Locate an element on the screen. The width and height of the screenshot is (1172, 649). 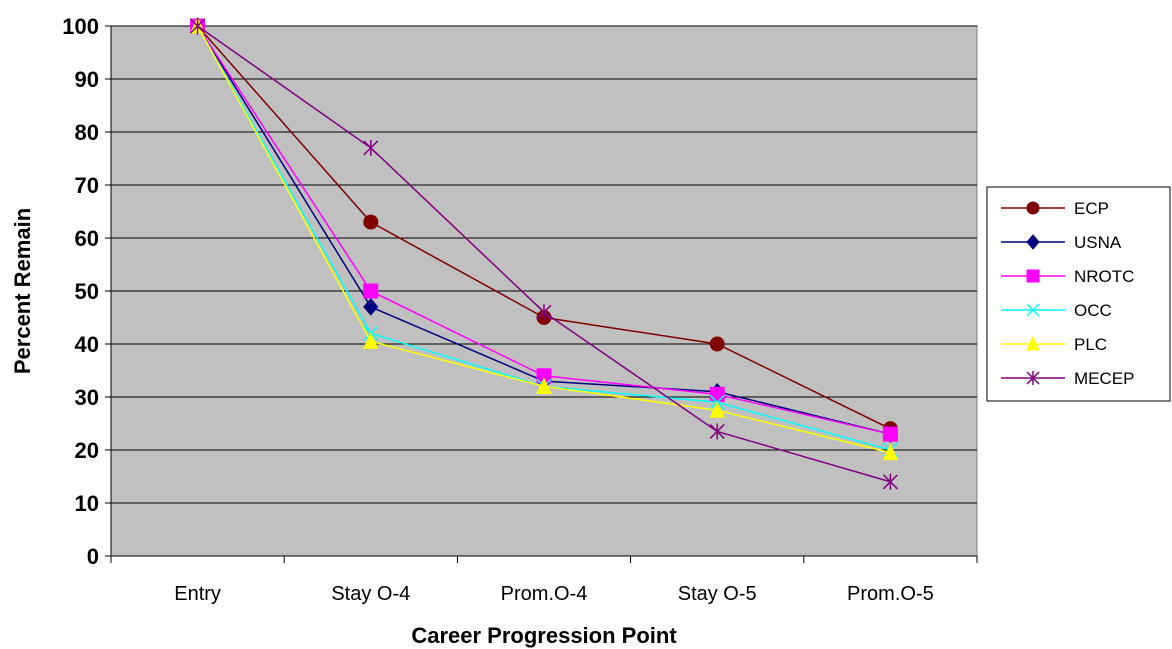
y-tick-label: 10 is located at coordinates (87, 503).